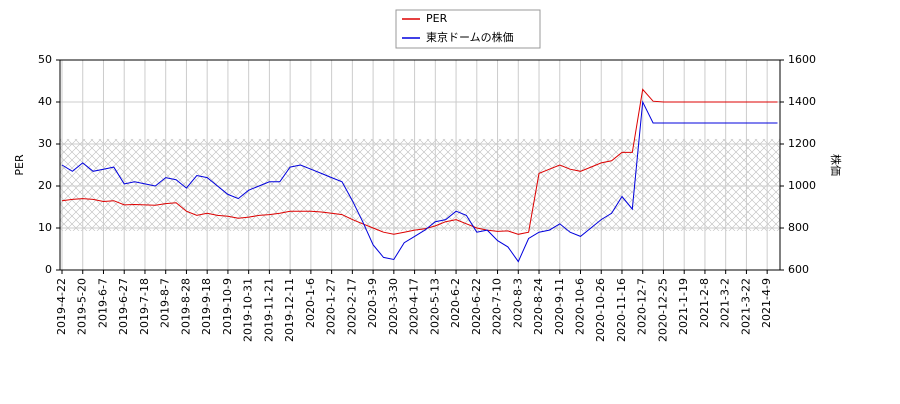 The width and height of the screenshot is (900, 404). I want to click on x-tick-label: 2020-1-6, so click(310, 303).